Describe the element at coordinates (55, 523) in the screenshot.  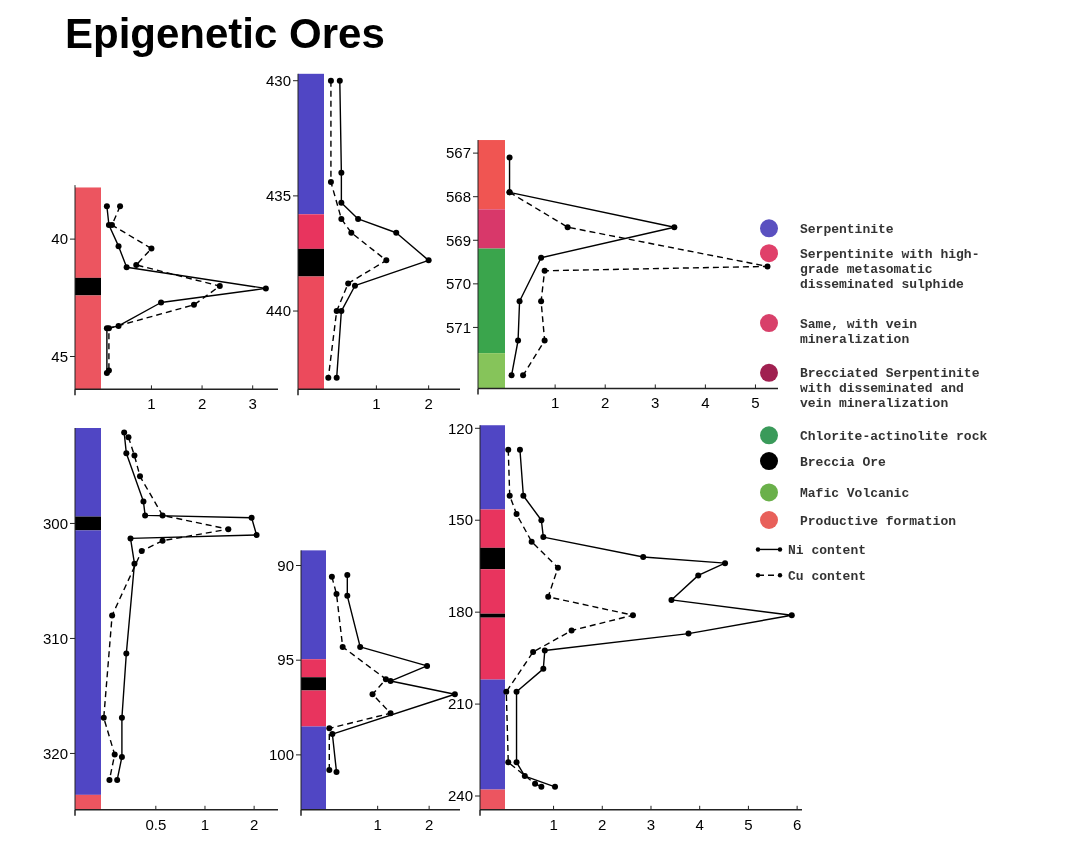
I see `y-tick-label: 300` at that location.